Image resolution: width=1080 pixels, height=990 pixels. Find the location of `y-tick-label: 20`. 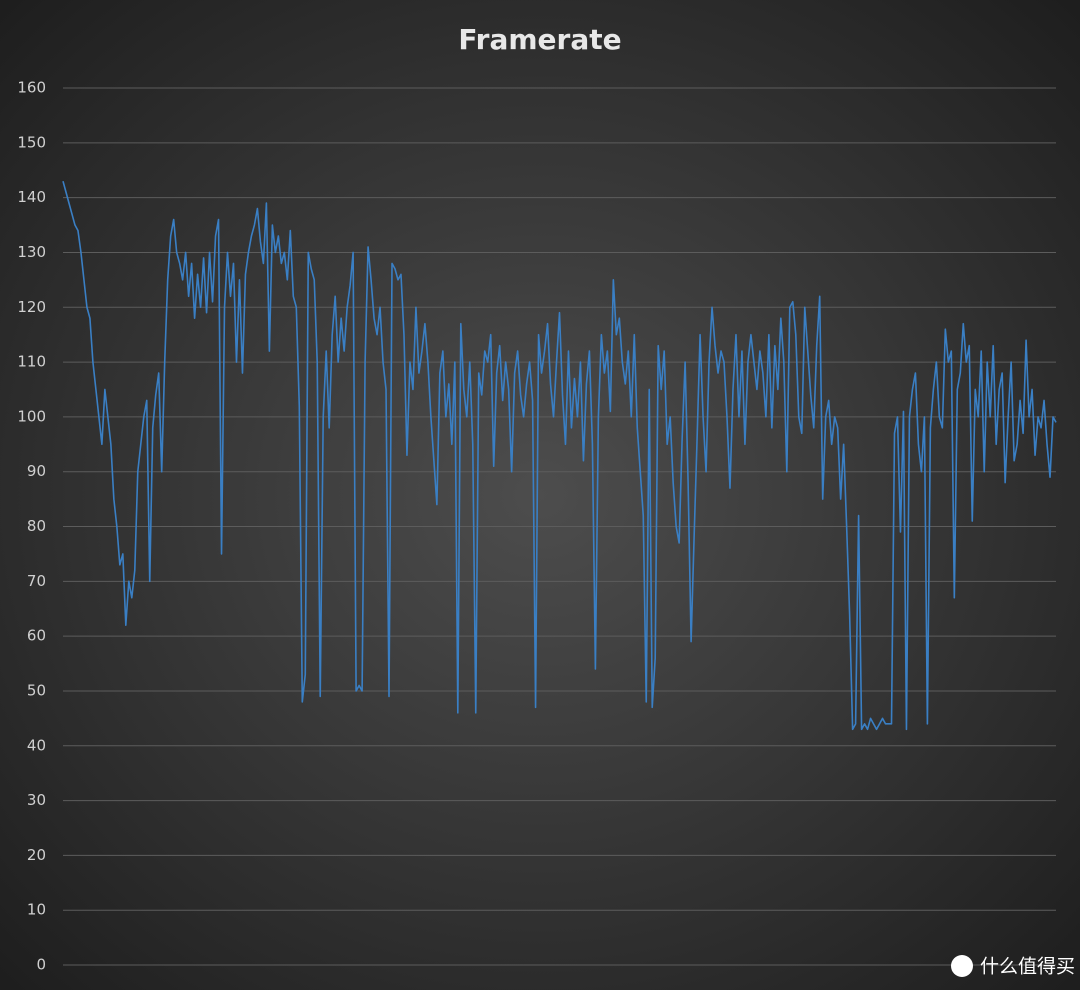

y-tick-label: 20 is located at coordinates (36, 855).